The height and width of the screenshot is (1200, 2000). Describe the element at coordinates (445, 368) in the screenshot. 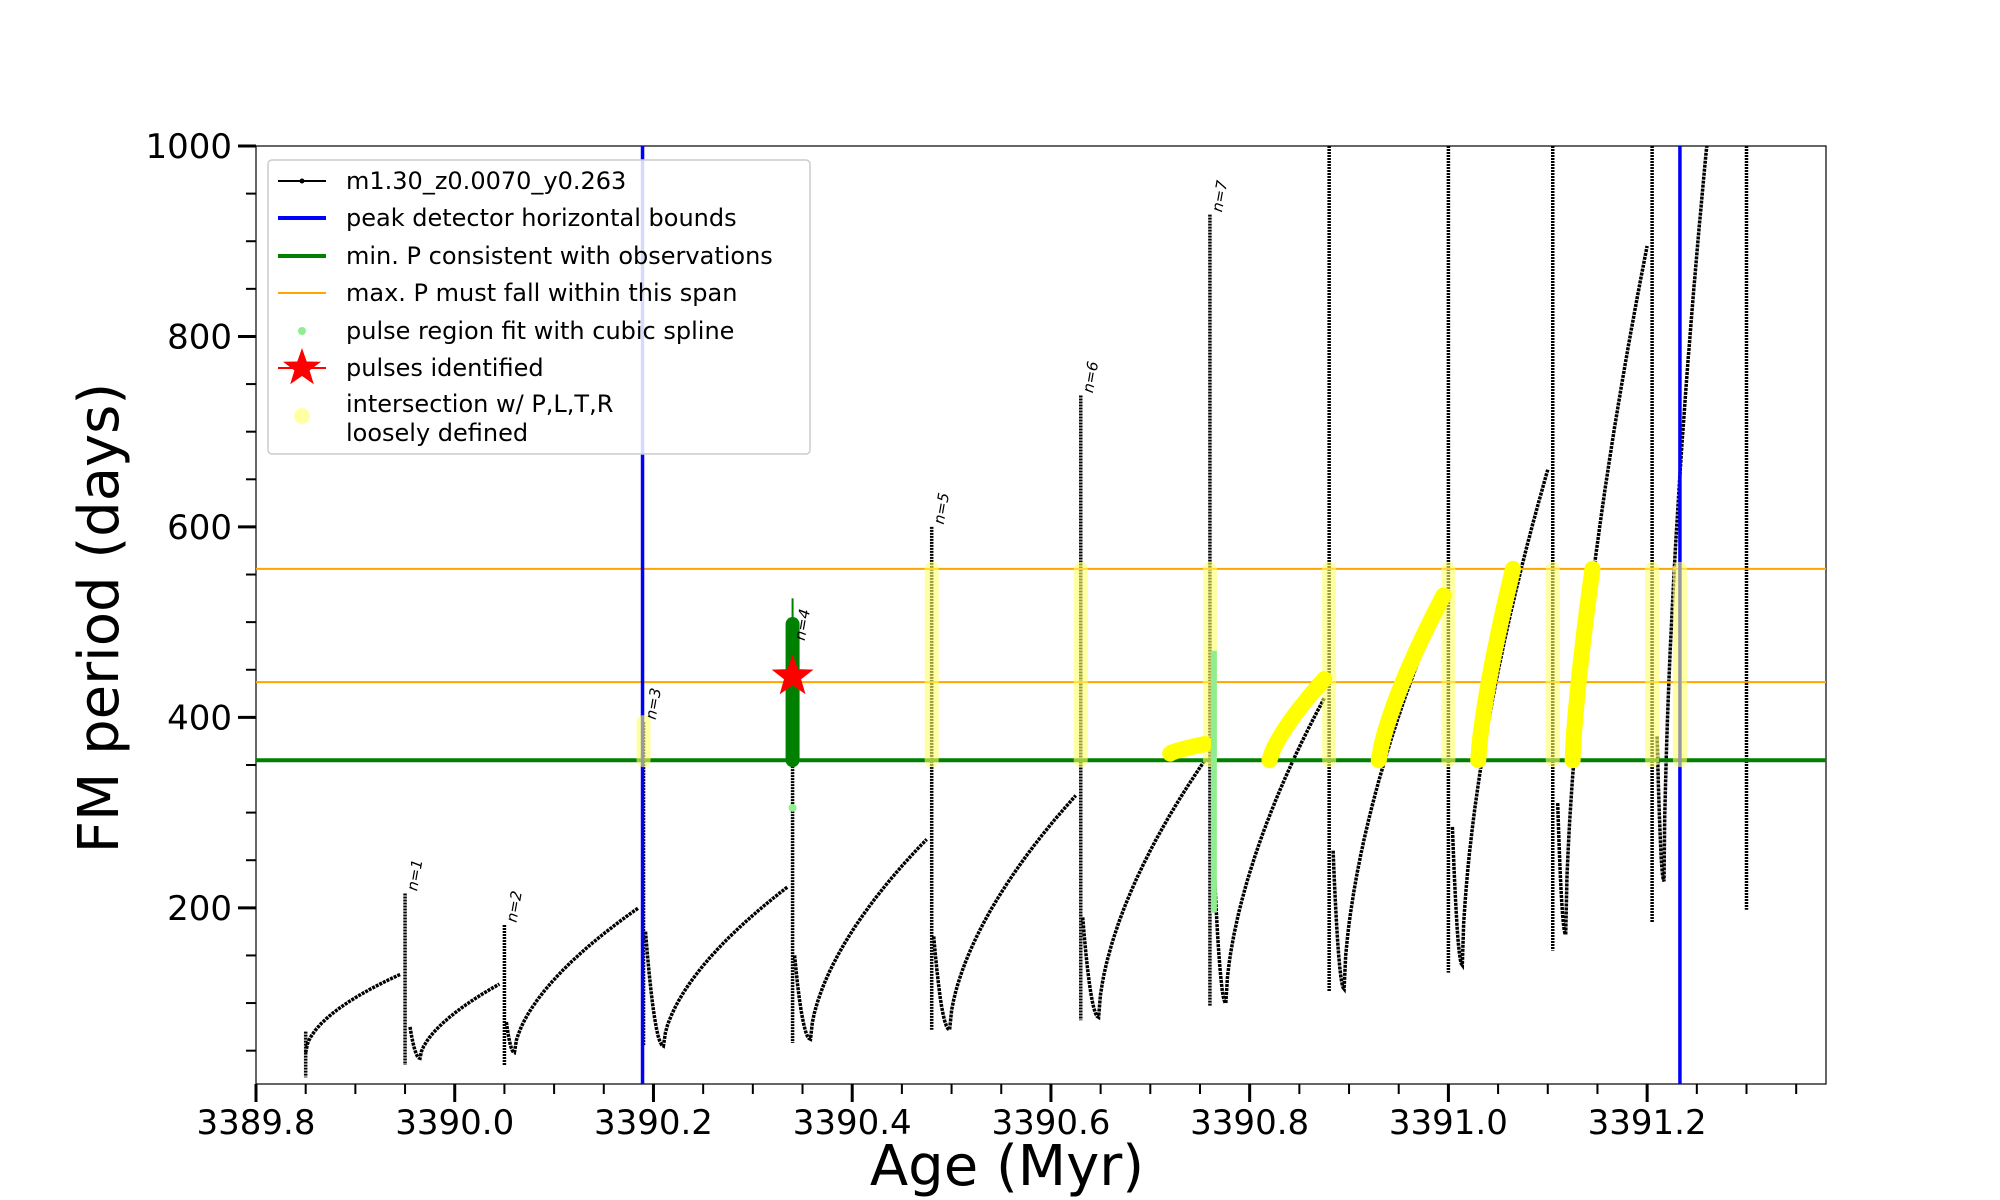

I see `legend-label-6: pulses identified` at that location.